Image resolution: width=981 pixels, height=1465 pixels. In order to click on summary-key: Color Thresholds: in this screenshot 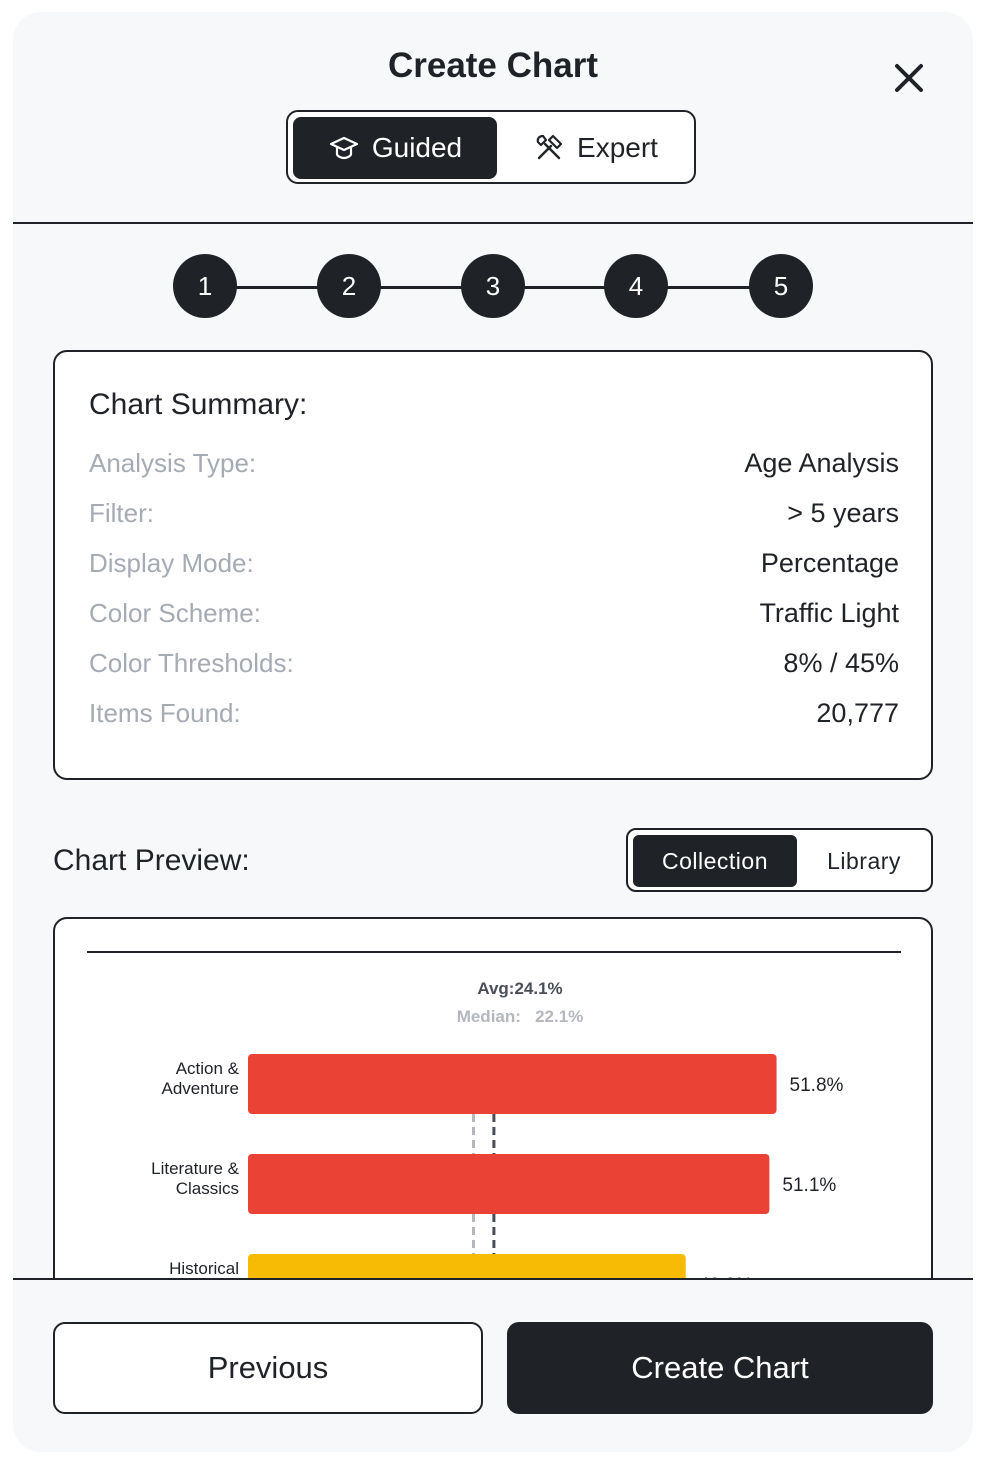, I will do `click(191, 663)`.